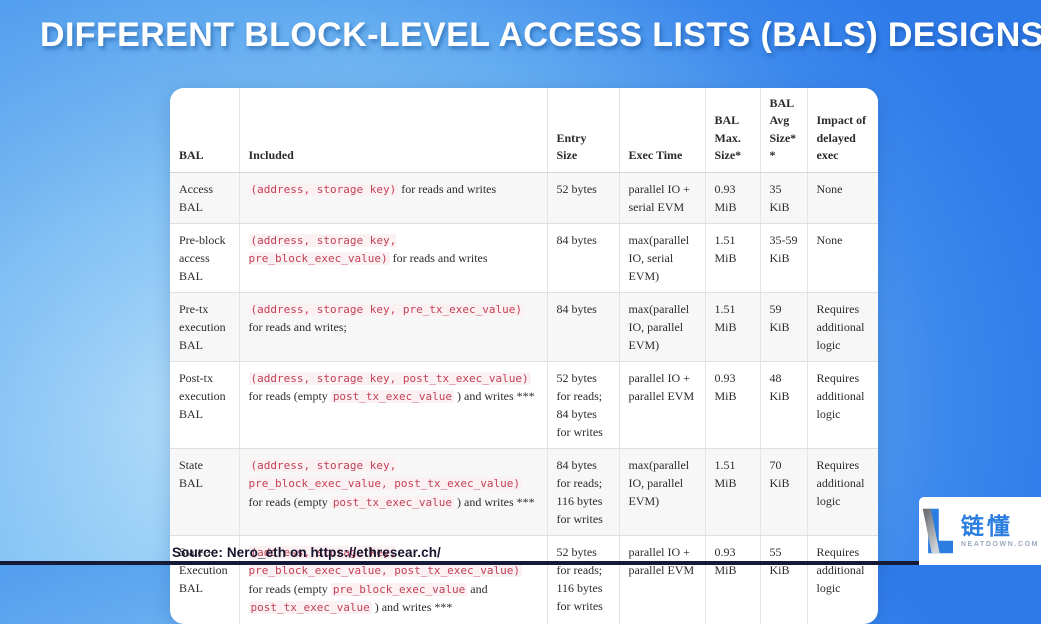 Image resolution: width=1041 pixels, height=624 pixels. Describe the element at coordinates (583, 579) in the screenshot. I see `cell-entry-size: 52 bytes for reads; 116 bytes for writes` at that location.